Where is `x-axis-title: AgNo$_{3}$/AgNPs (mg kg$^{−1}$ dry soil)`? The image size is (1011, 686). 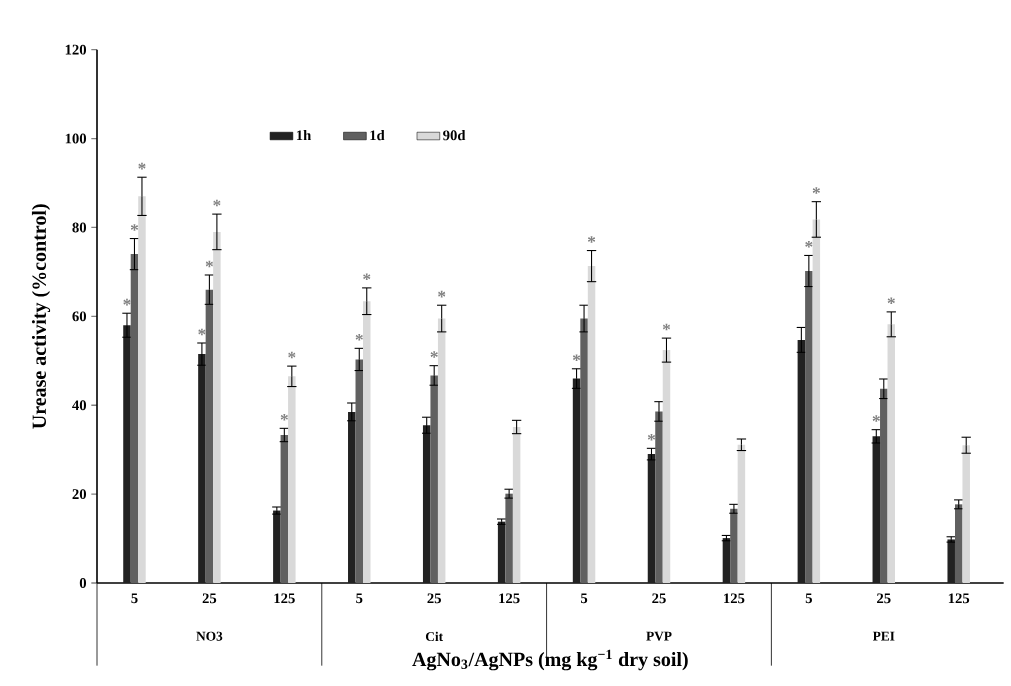
x-axis-title: AgNo$_{3}$/AgNPs (mg kg$^{−1}$ dry soil) is located at coordinates (550, 660).